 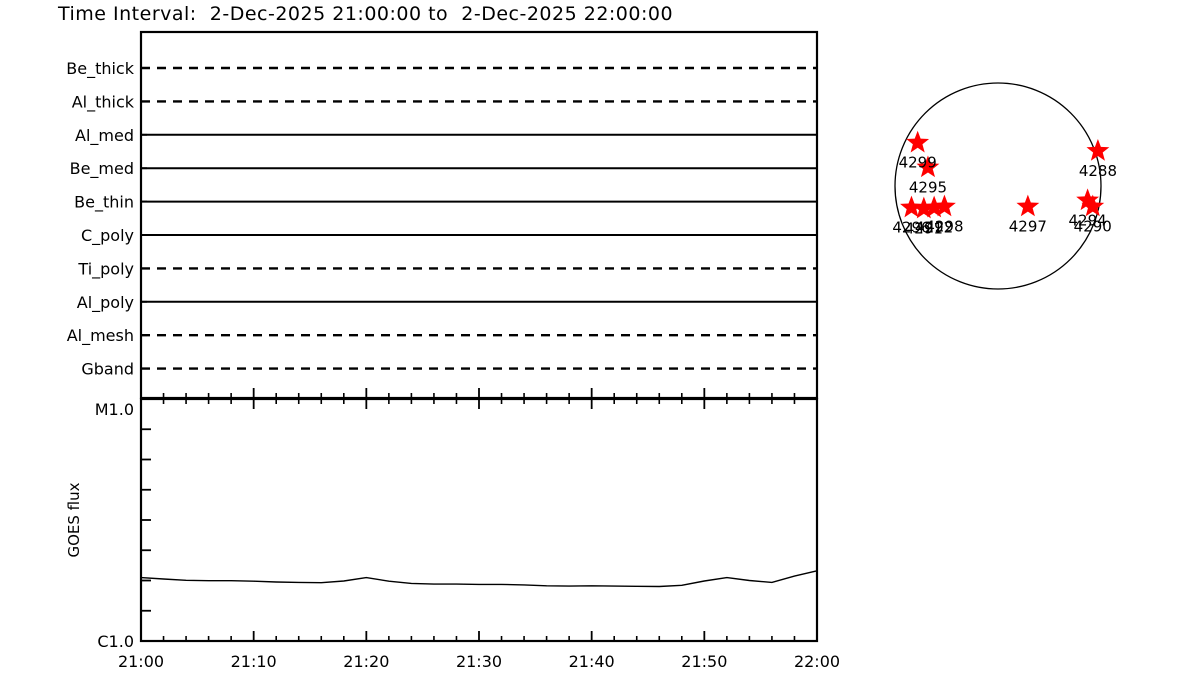 I want to click on filter-label-c_poly: C_poly, so click(x=107, y=236).